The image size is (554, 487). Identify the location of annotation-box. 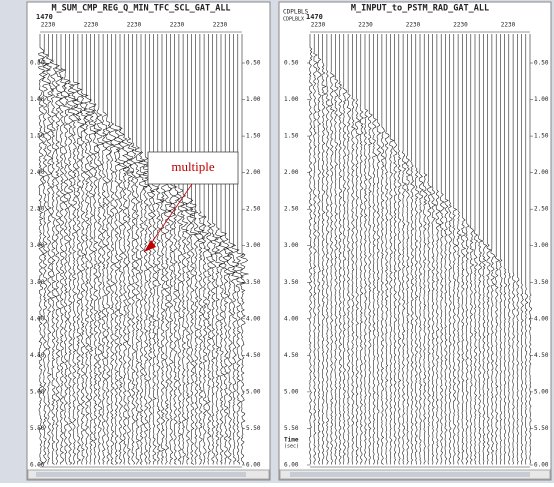
(193, 168).